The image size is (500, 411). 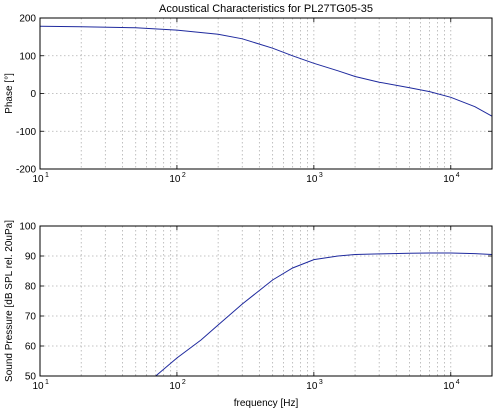 What do you see at coordinates (26, 132) in the screenshot?
I see `phase-ytick-label: -100` at bounding box center [26, 132].